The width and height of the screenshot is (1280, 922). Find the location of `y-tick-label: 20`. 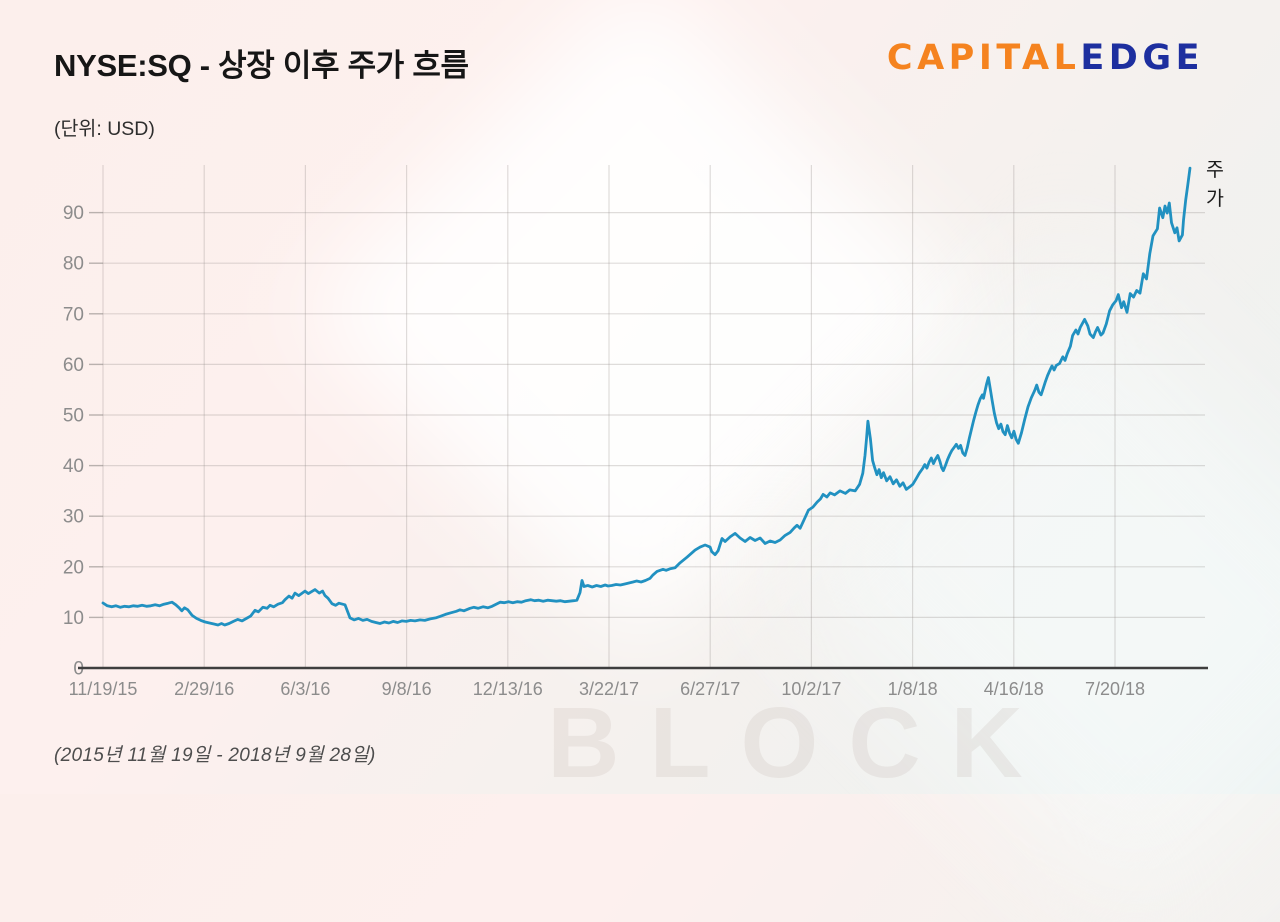

y-tick-label: 20 is located at coordinates (73, 567).